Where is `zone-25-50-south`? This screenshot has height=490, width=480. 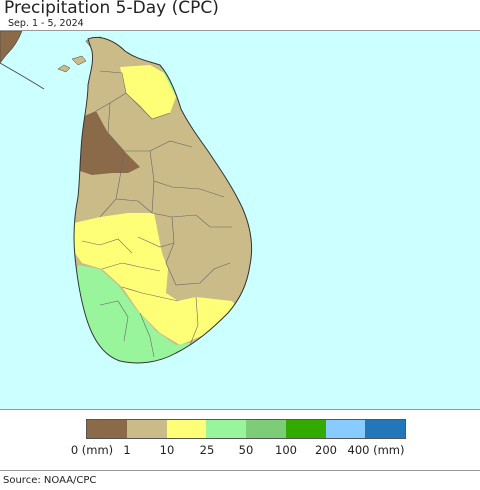 zone-25-50-south is located at coordinates (149, 314).